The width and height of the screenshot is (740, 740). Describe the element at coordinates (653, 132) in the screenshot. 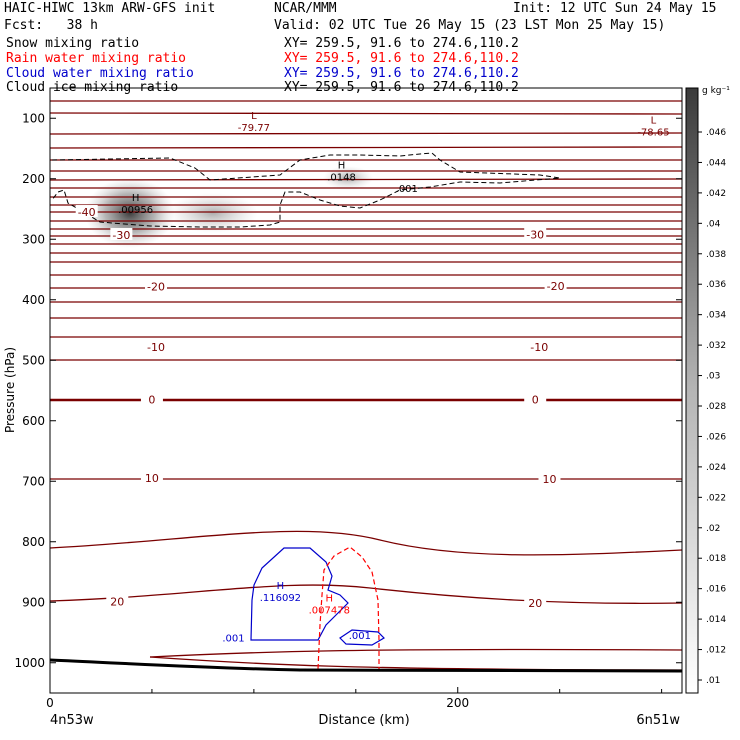

I see `extremum-value: -78.65` at that location.